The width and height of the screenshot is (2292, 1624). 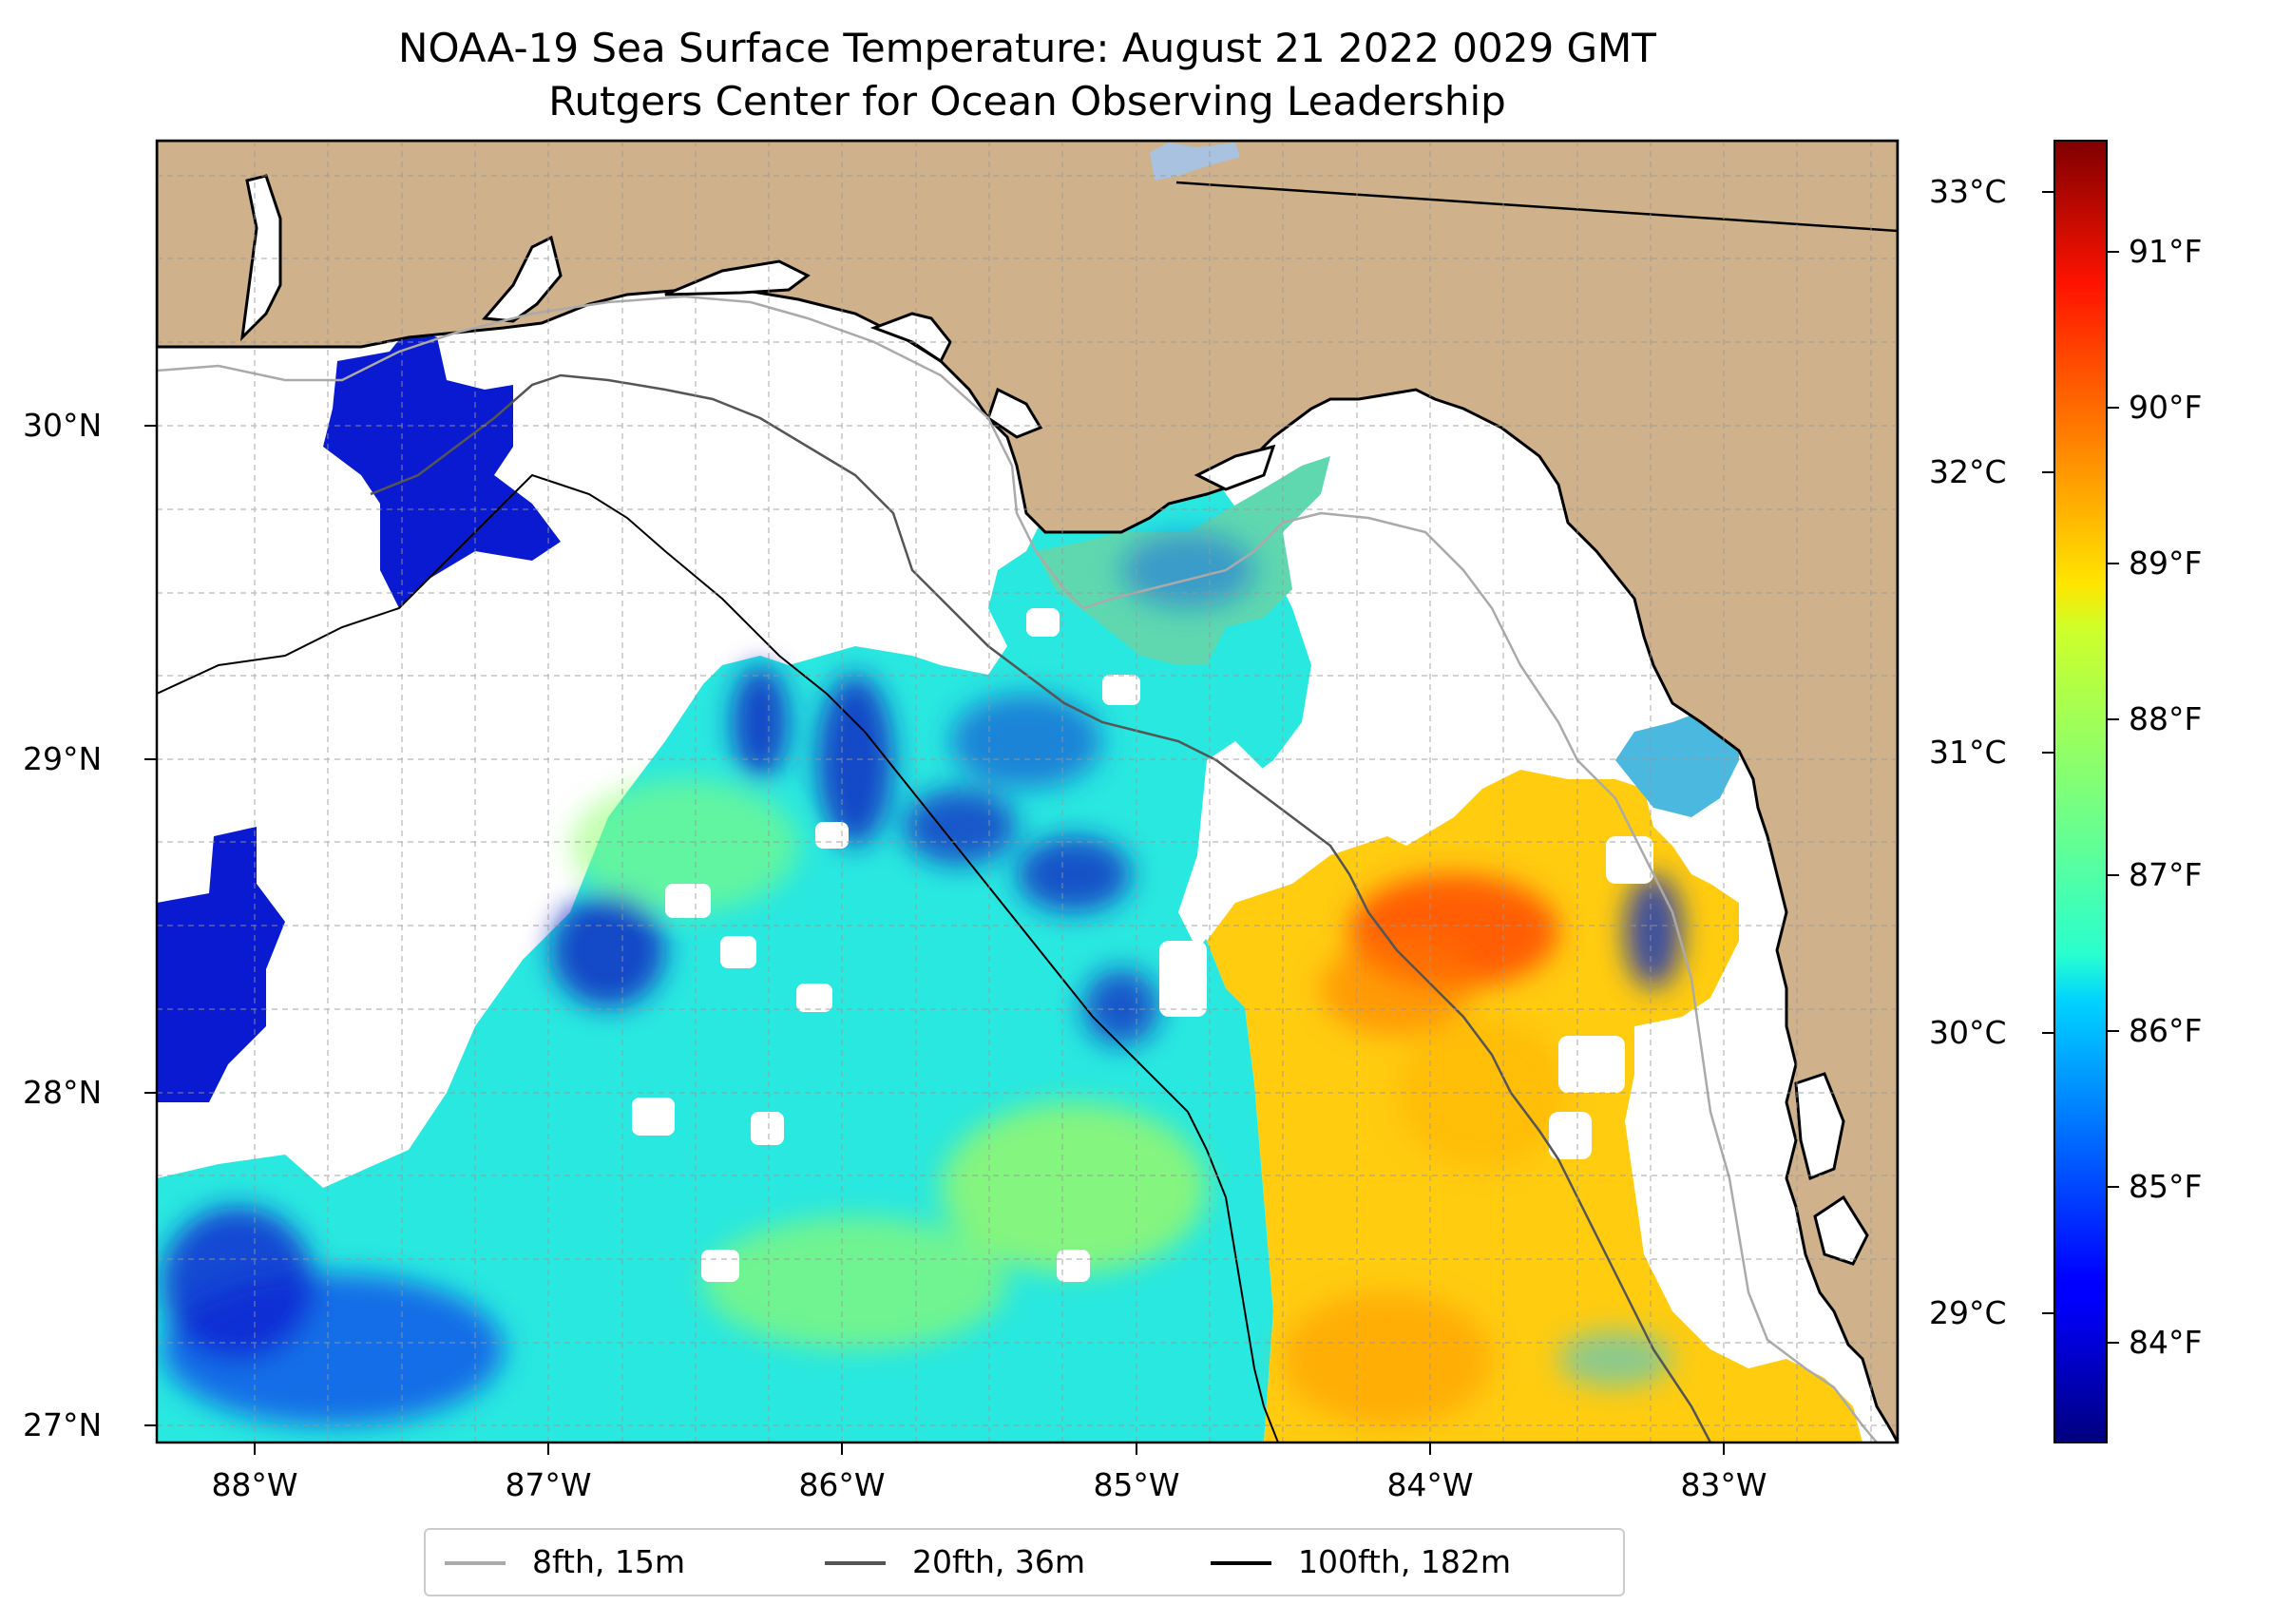 What do you see at coordinates (254, 1484) in the screenshot?
I see `lon-label-88w: 88°W` at bounding box center [254, 1484].